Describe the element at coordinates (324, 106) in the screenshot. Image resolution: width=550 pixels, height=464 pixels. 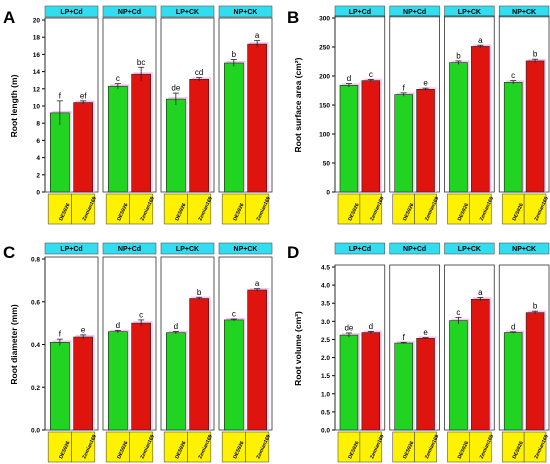
I see `y-tick-label: 150` at that location.